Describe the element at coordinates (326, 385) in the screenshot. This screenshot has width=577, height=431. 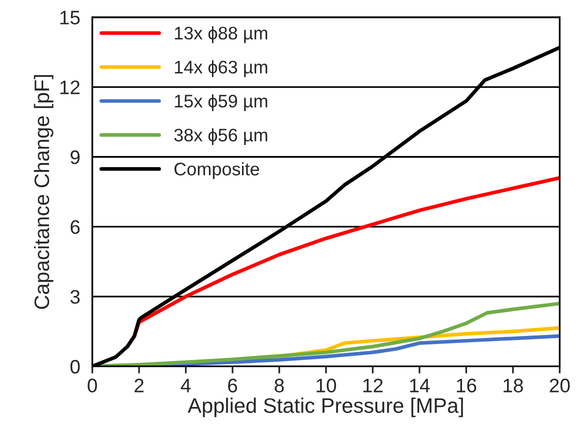
I see `x-tick-label: 10` at that location.